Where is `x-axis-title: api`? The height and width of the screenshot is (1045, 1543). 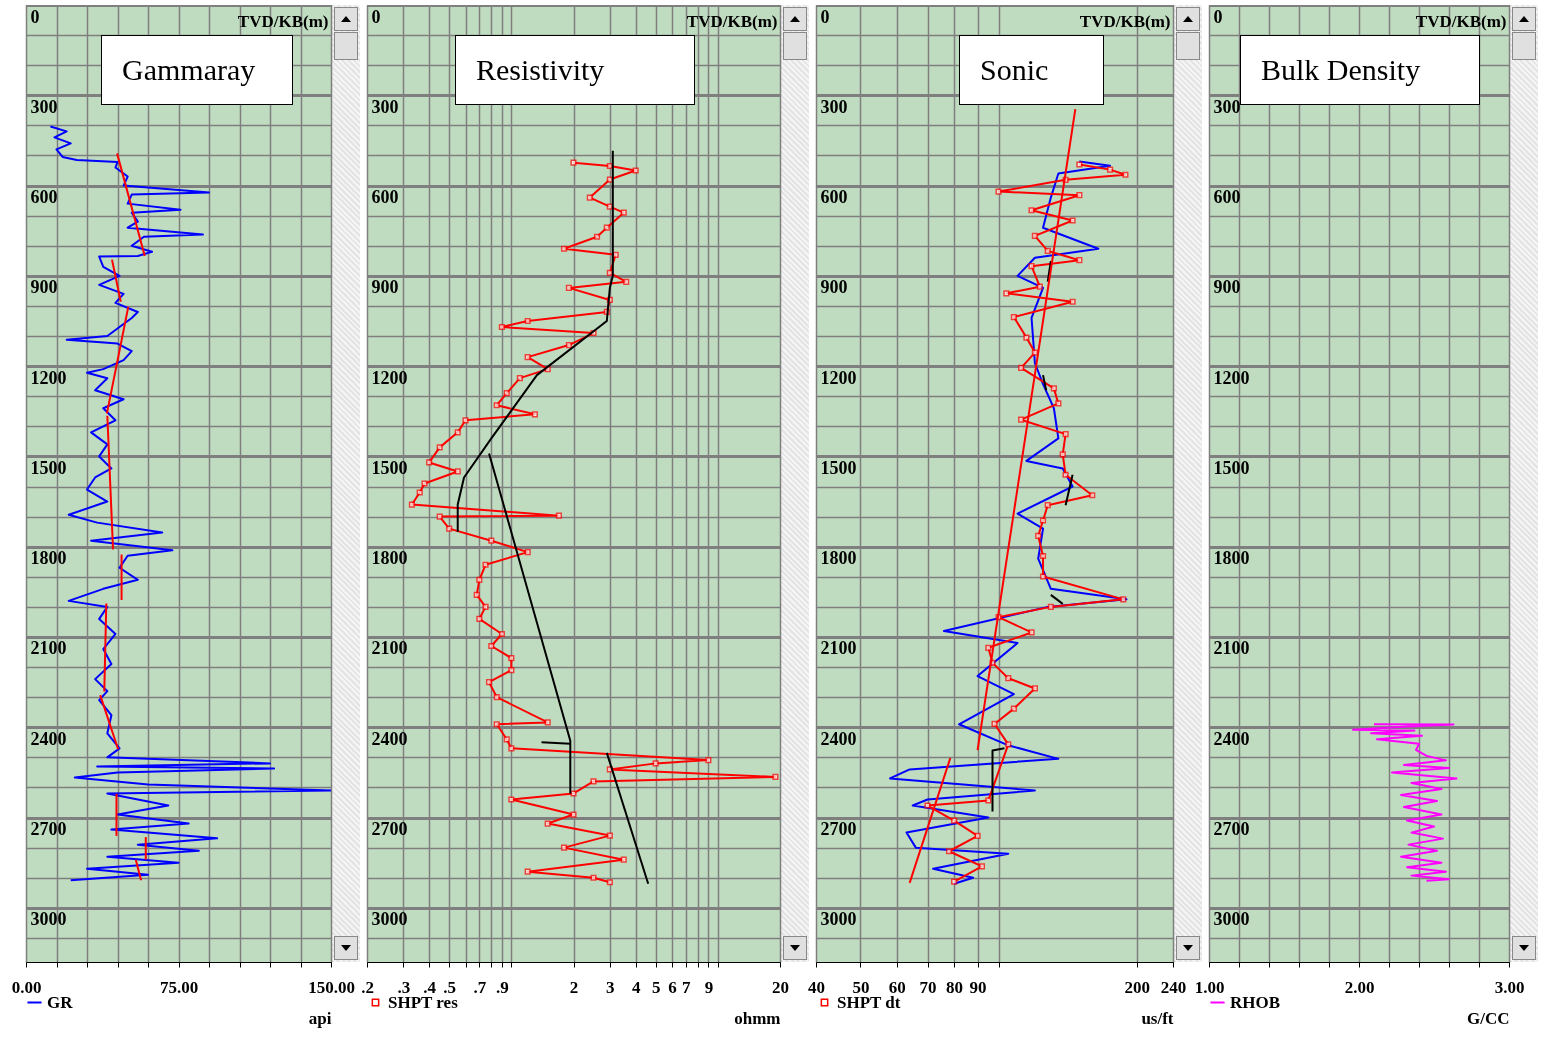
x-axis-title: api is located at coordinates (320, 1018).